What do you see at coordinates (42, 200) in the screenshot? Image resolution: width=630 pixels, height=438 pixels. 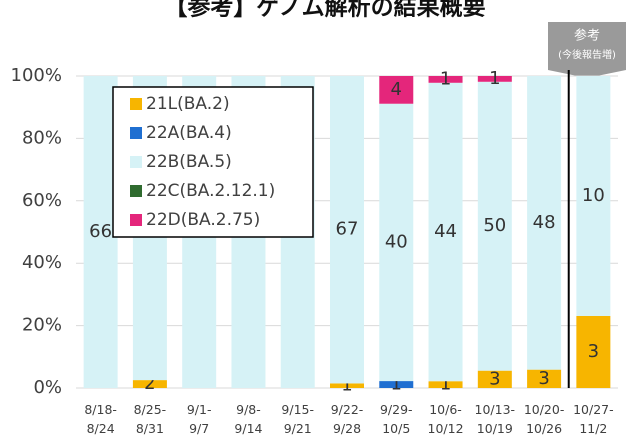 I see `y-tick-label: 60%` at bounding box center [42, 200].